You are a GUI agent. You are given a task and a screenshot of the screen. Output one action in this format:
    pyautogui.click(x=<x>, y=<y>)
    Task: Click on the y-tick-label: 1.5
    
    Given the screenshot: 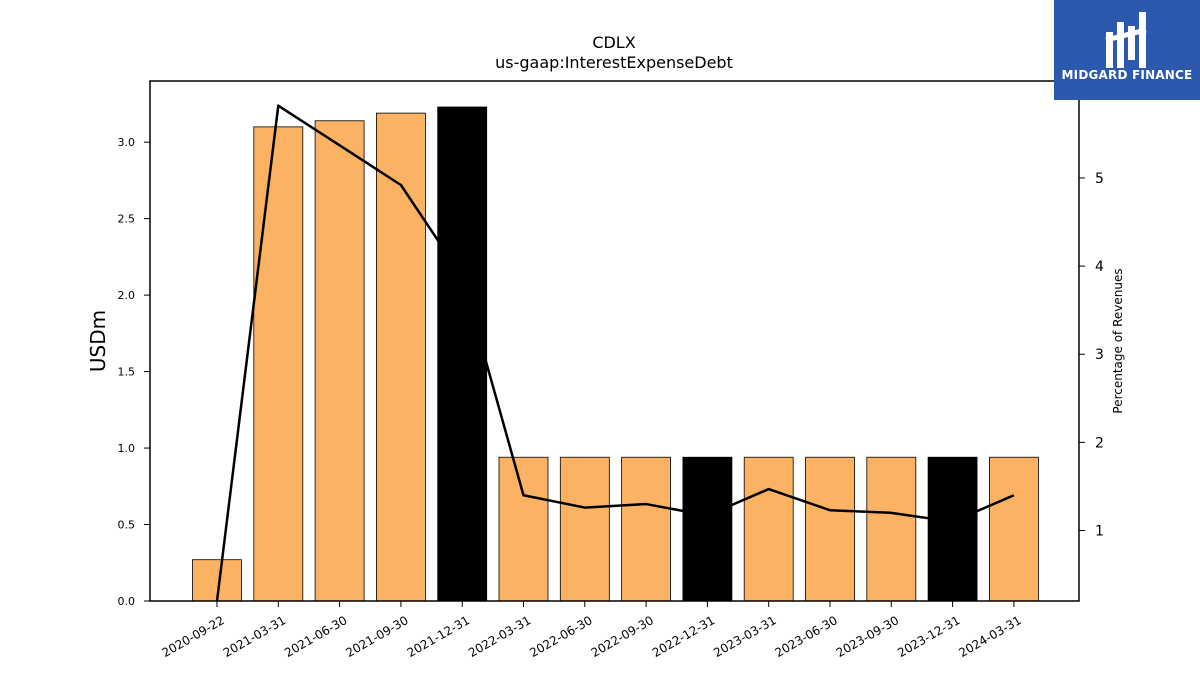 What is the action you would take?
    pyautogui.click(x=127, y=372)
    